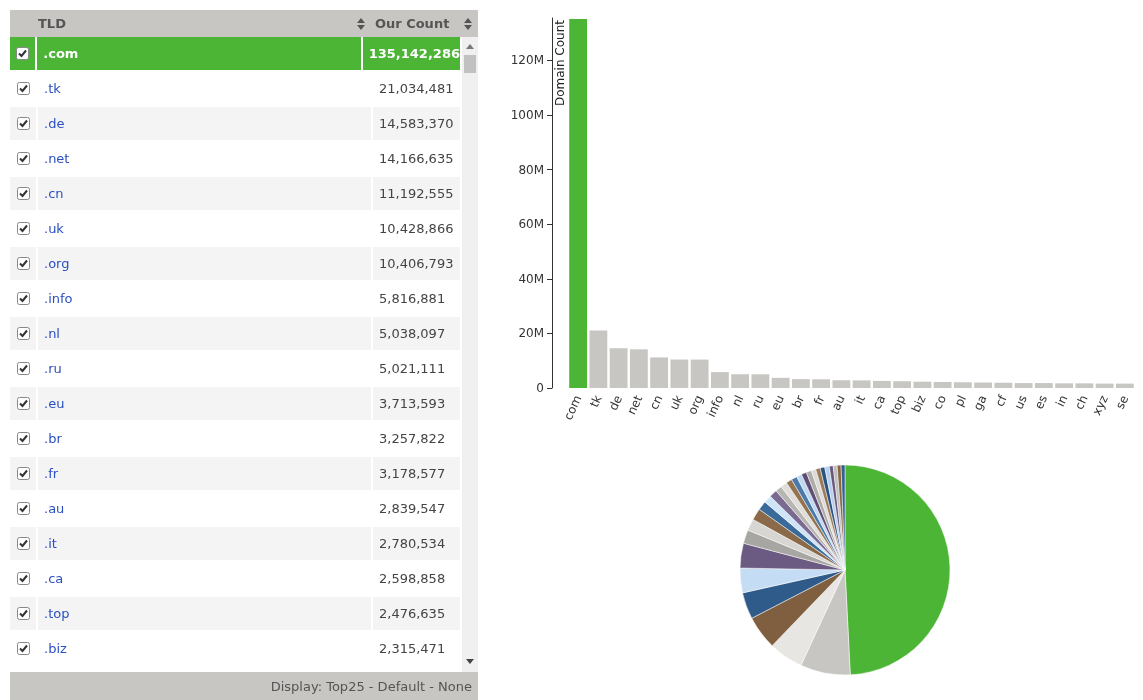  I want to click on y-tick-label: 0, so click(540, 388).